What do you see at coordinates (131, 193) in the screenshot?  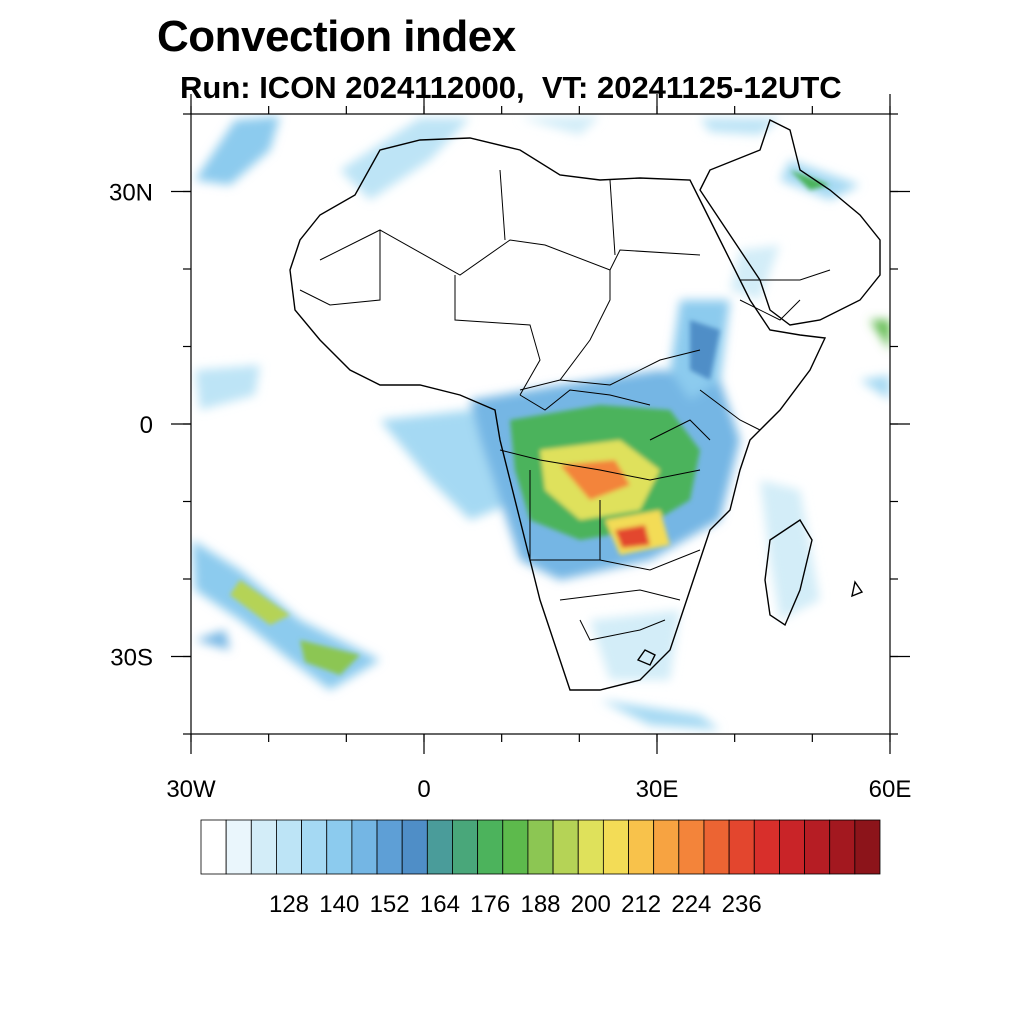 I see `lat-tick-label: 30N` at bounding box center [131, 193].